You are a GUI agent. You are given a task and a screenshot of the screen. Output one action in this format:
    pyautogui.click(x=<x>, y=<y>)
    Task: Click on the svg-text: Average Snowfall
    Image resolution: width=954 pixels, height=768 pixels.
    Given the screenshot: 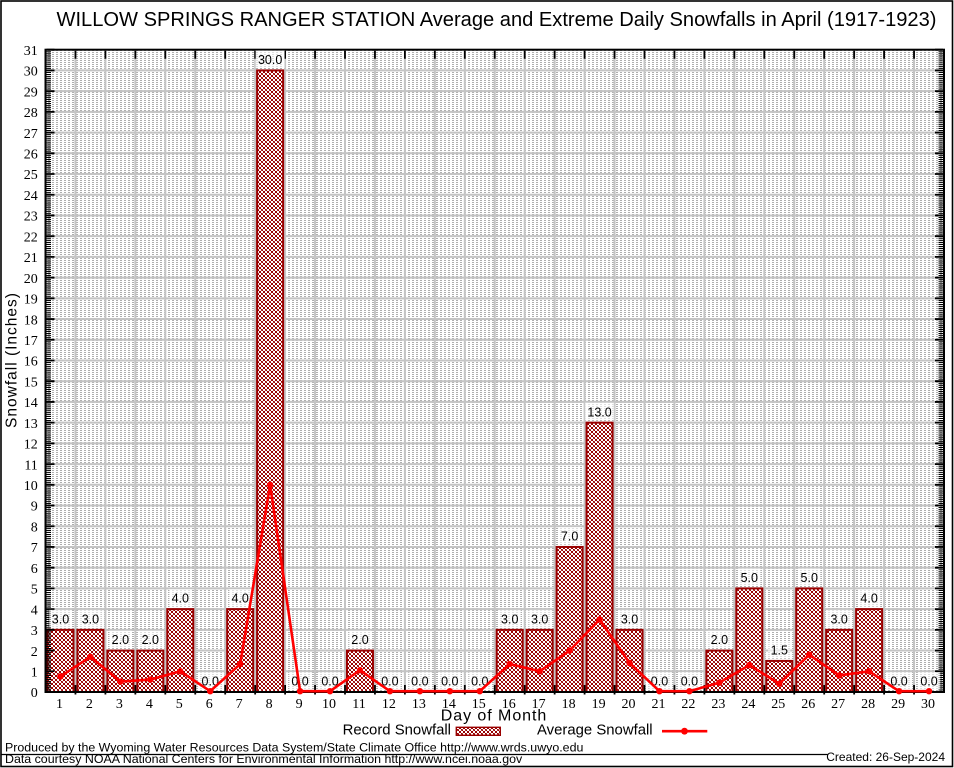 What is the action you would take?
    pyautogui.click(x=595, y=731)
    